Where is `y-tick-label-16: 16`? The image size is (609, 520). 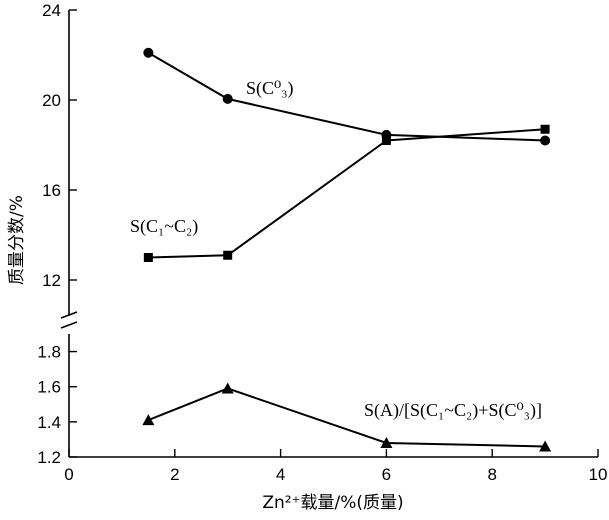 y-tick-label-16: 16 is located at coordinates (51, 190).